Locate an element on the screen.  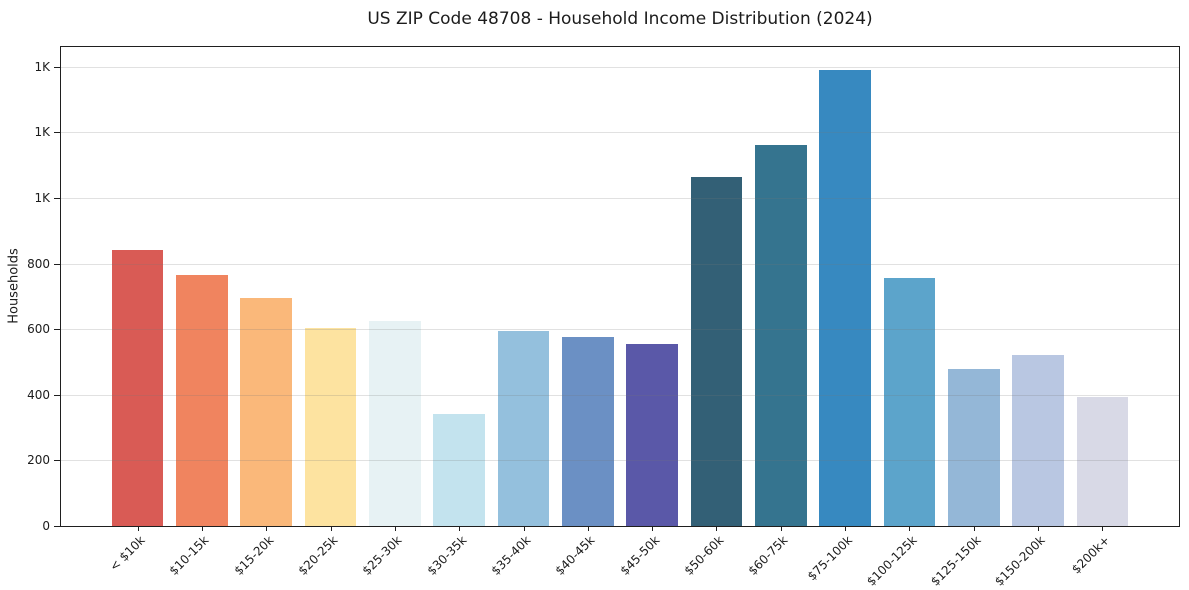
bar-$10-15k is located at coordinates (202, 400).